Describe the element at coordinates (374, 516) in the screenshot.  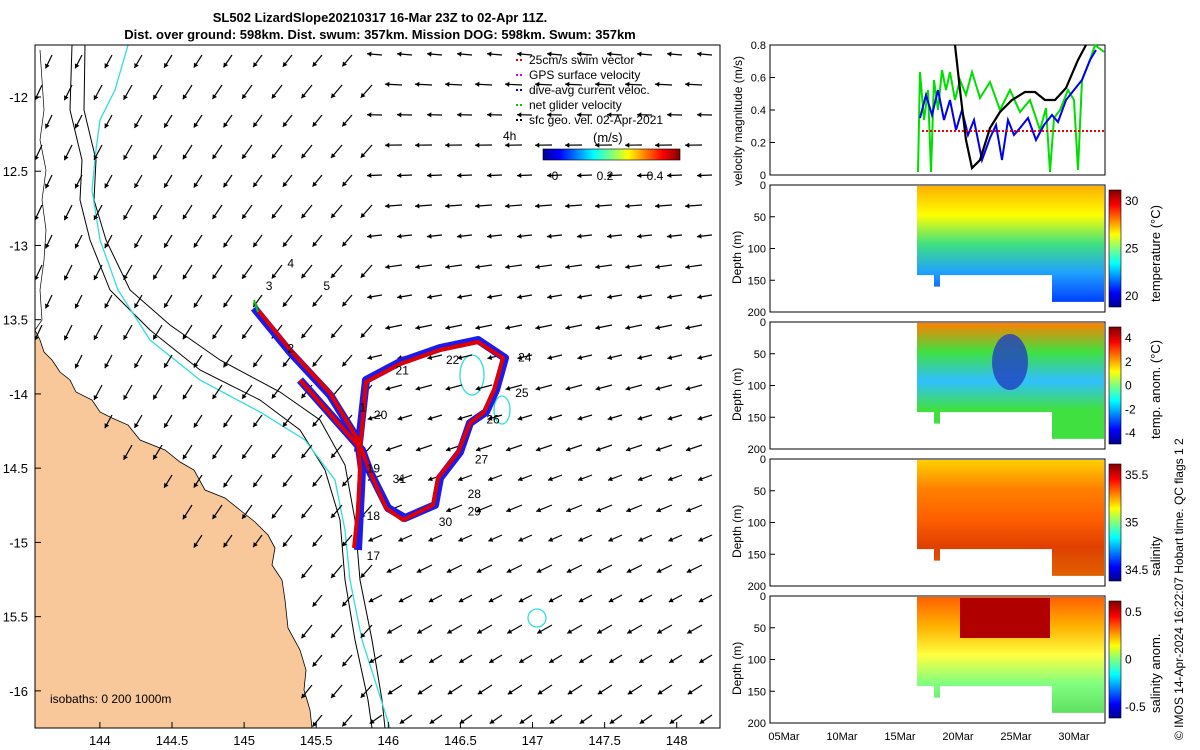
I see `track-day-label: 18` at that location.